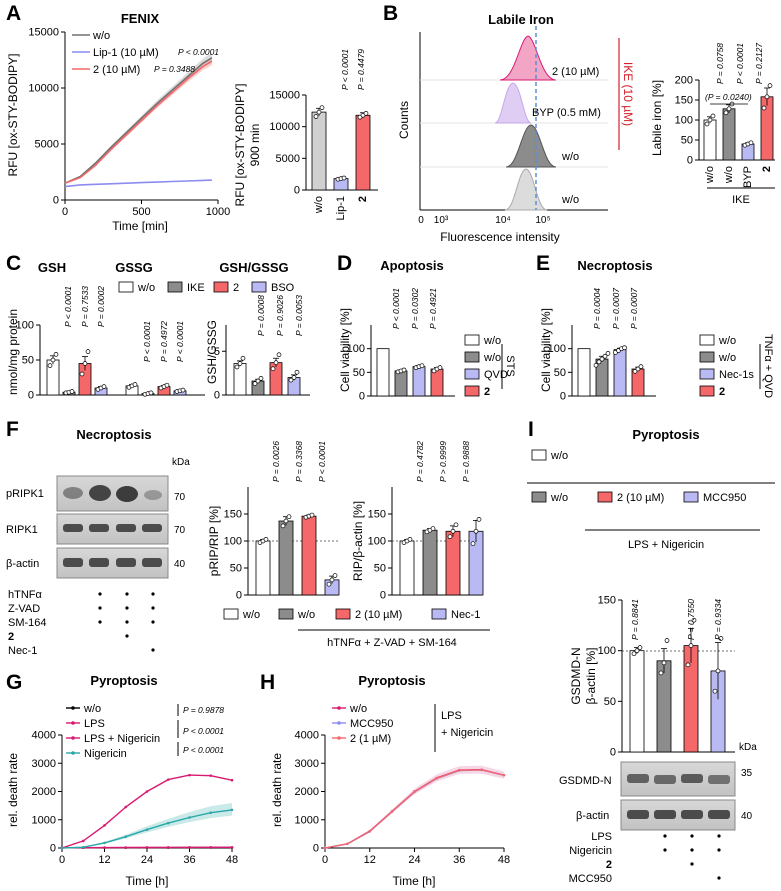  What do you see at coordinates (12, 429) in the screenshot?
I see `panel-f-letter: F` at bounding box center [12, 429].